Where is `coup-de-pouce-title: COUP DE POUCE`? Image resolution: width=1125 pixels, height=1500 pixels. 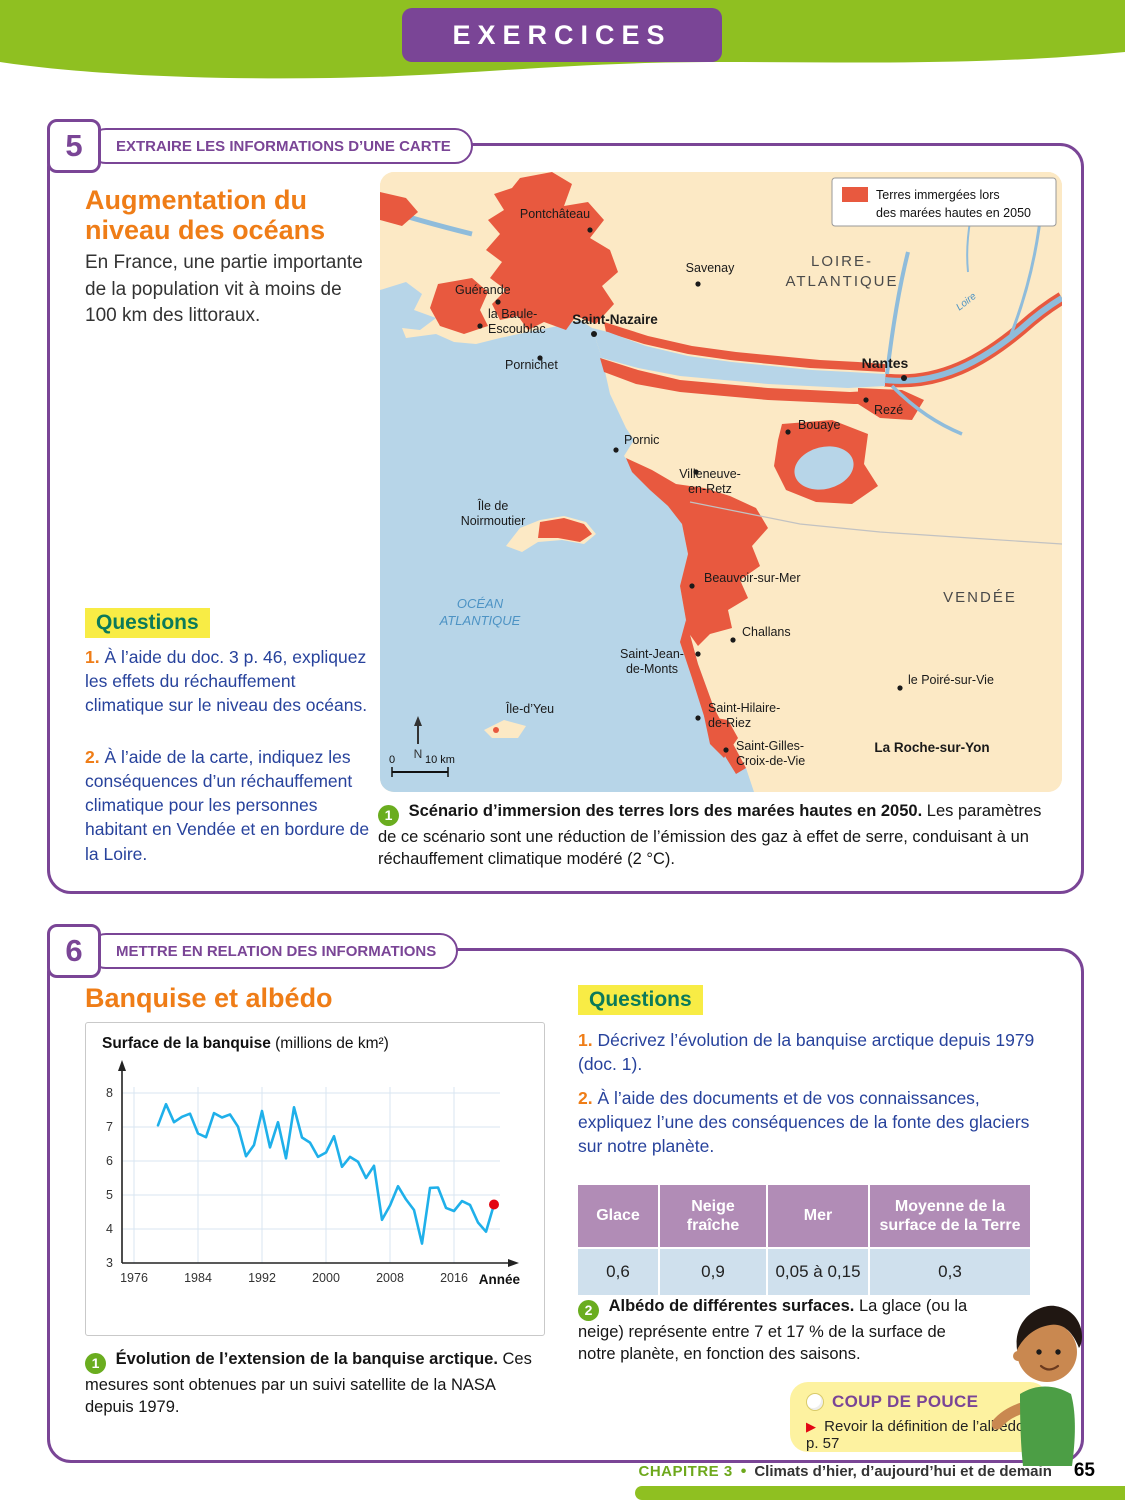 coup-de-pouce-title: COUP DE POUCE is located at coordinates (905, 1401).